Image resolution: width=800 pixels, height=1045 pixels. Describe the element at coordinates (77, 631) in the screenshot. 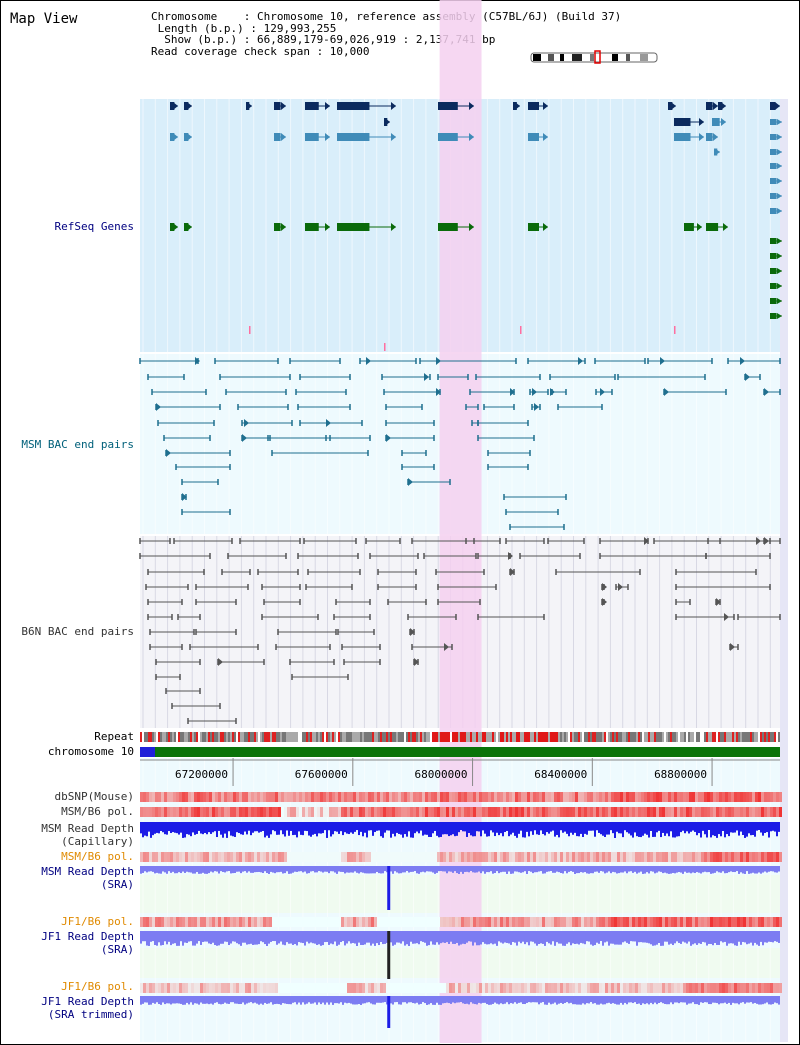

I see `label-b6n-bac: B6N BAC end pairs` at that location.